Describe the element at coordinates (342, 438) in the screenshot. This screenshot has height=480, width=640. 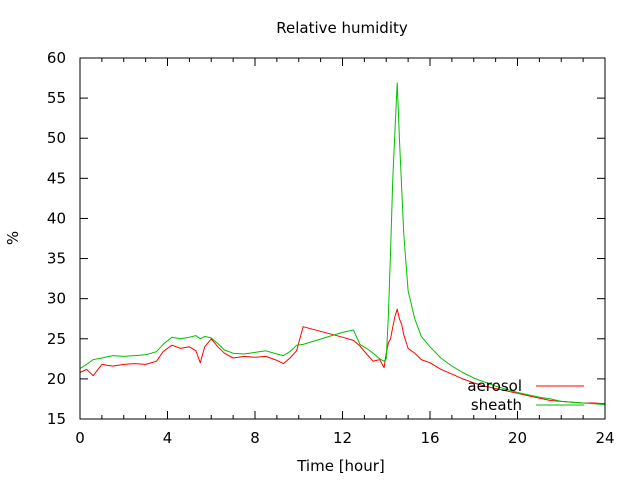
I see `x-tick-label: 12` at that location.